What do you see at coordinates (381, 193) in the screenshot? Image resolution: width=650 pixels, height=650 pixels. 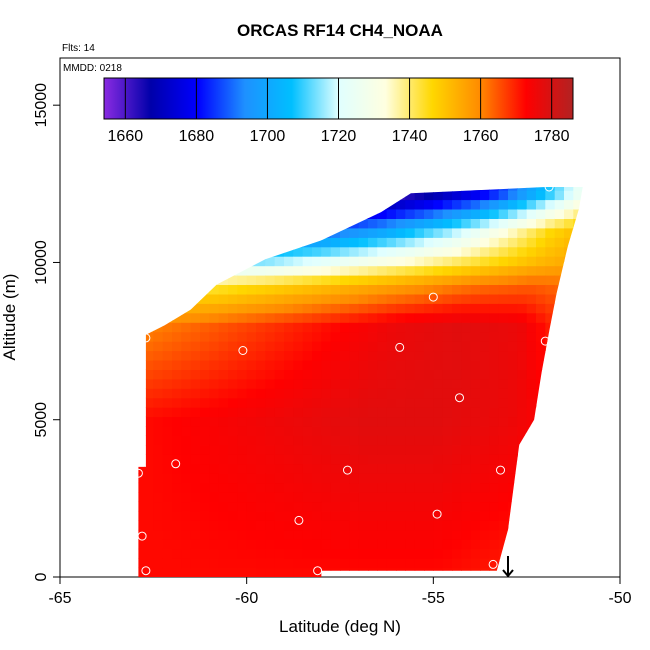 I see `sample-point` at bounding box center [381, 193].